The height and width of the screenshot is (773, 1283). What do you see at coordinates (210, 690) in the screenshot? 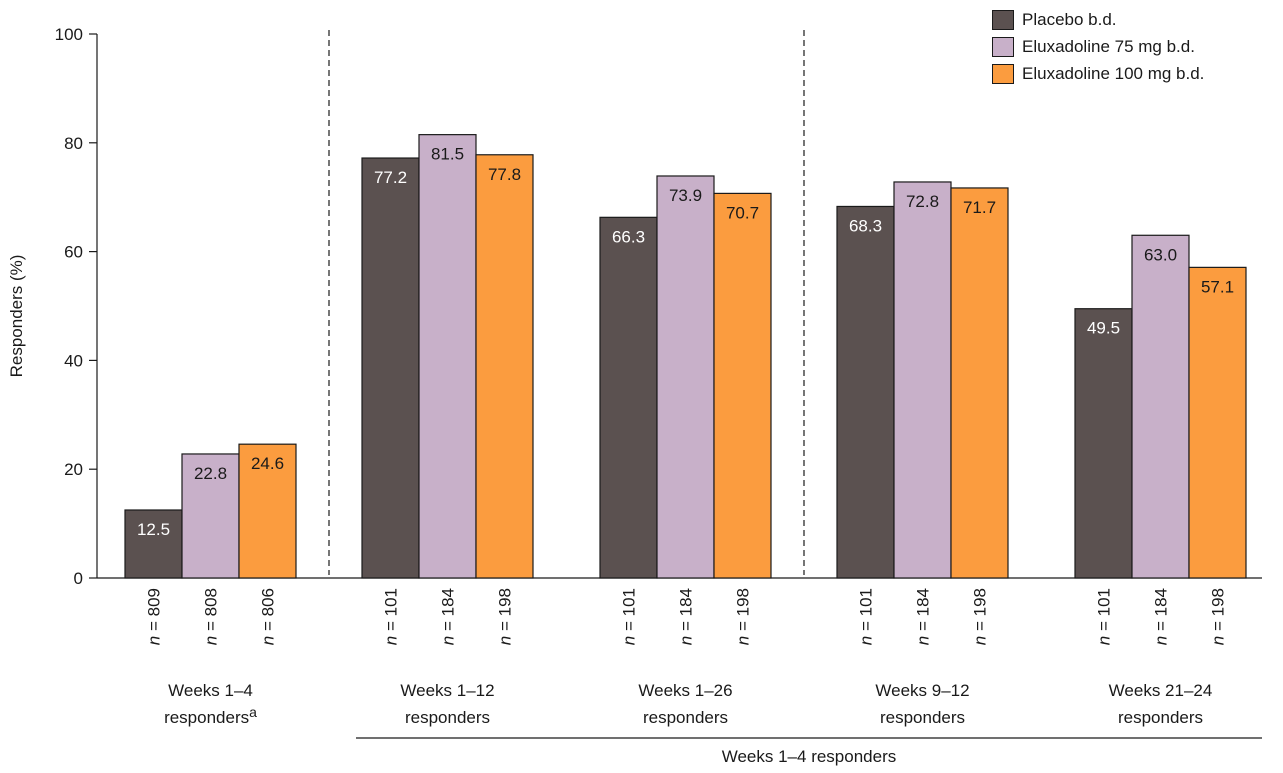
I see `group-label-line1: Weeks 1–4` at bounding box center [210, 690].